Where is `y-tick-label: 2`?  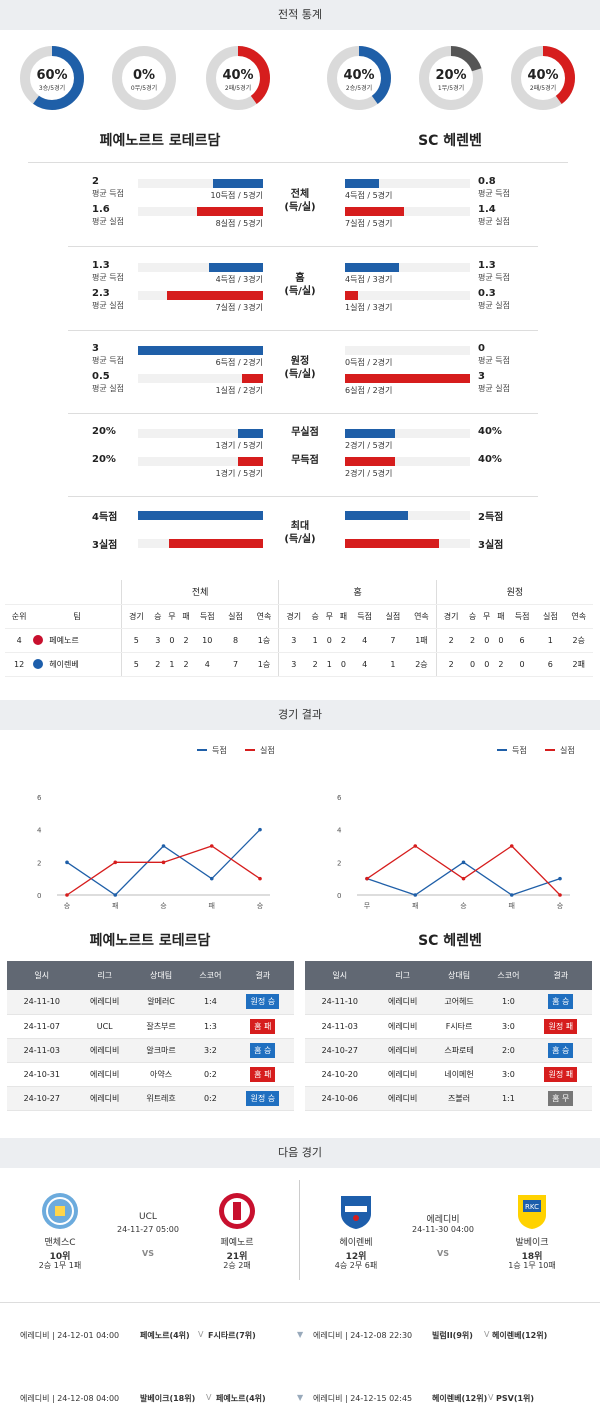
y-tick-label: 2 is located at coordinates (339, 863).